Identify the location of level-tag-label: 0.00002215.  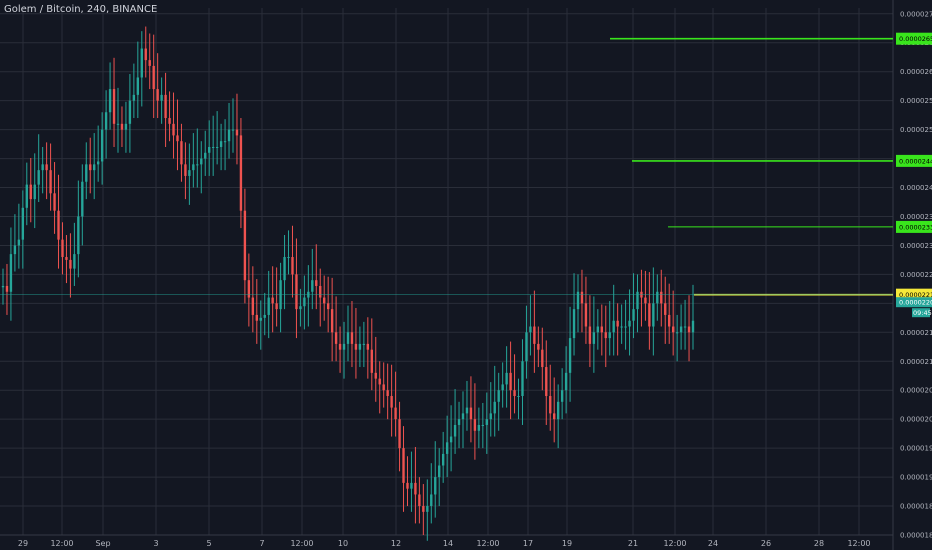
(915, 295).